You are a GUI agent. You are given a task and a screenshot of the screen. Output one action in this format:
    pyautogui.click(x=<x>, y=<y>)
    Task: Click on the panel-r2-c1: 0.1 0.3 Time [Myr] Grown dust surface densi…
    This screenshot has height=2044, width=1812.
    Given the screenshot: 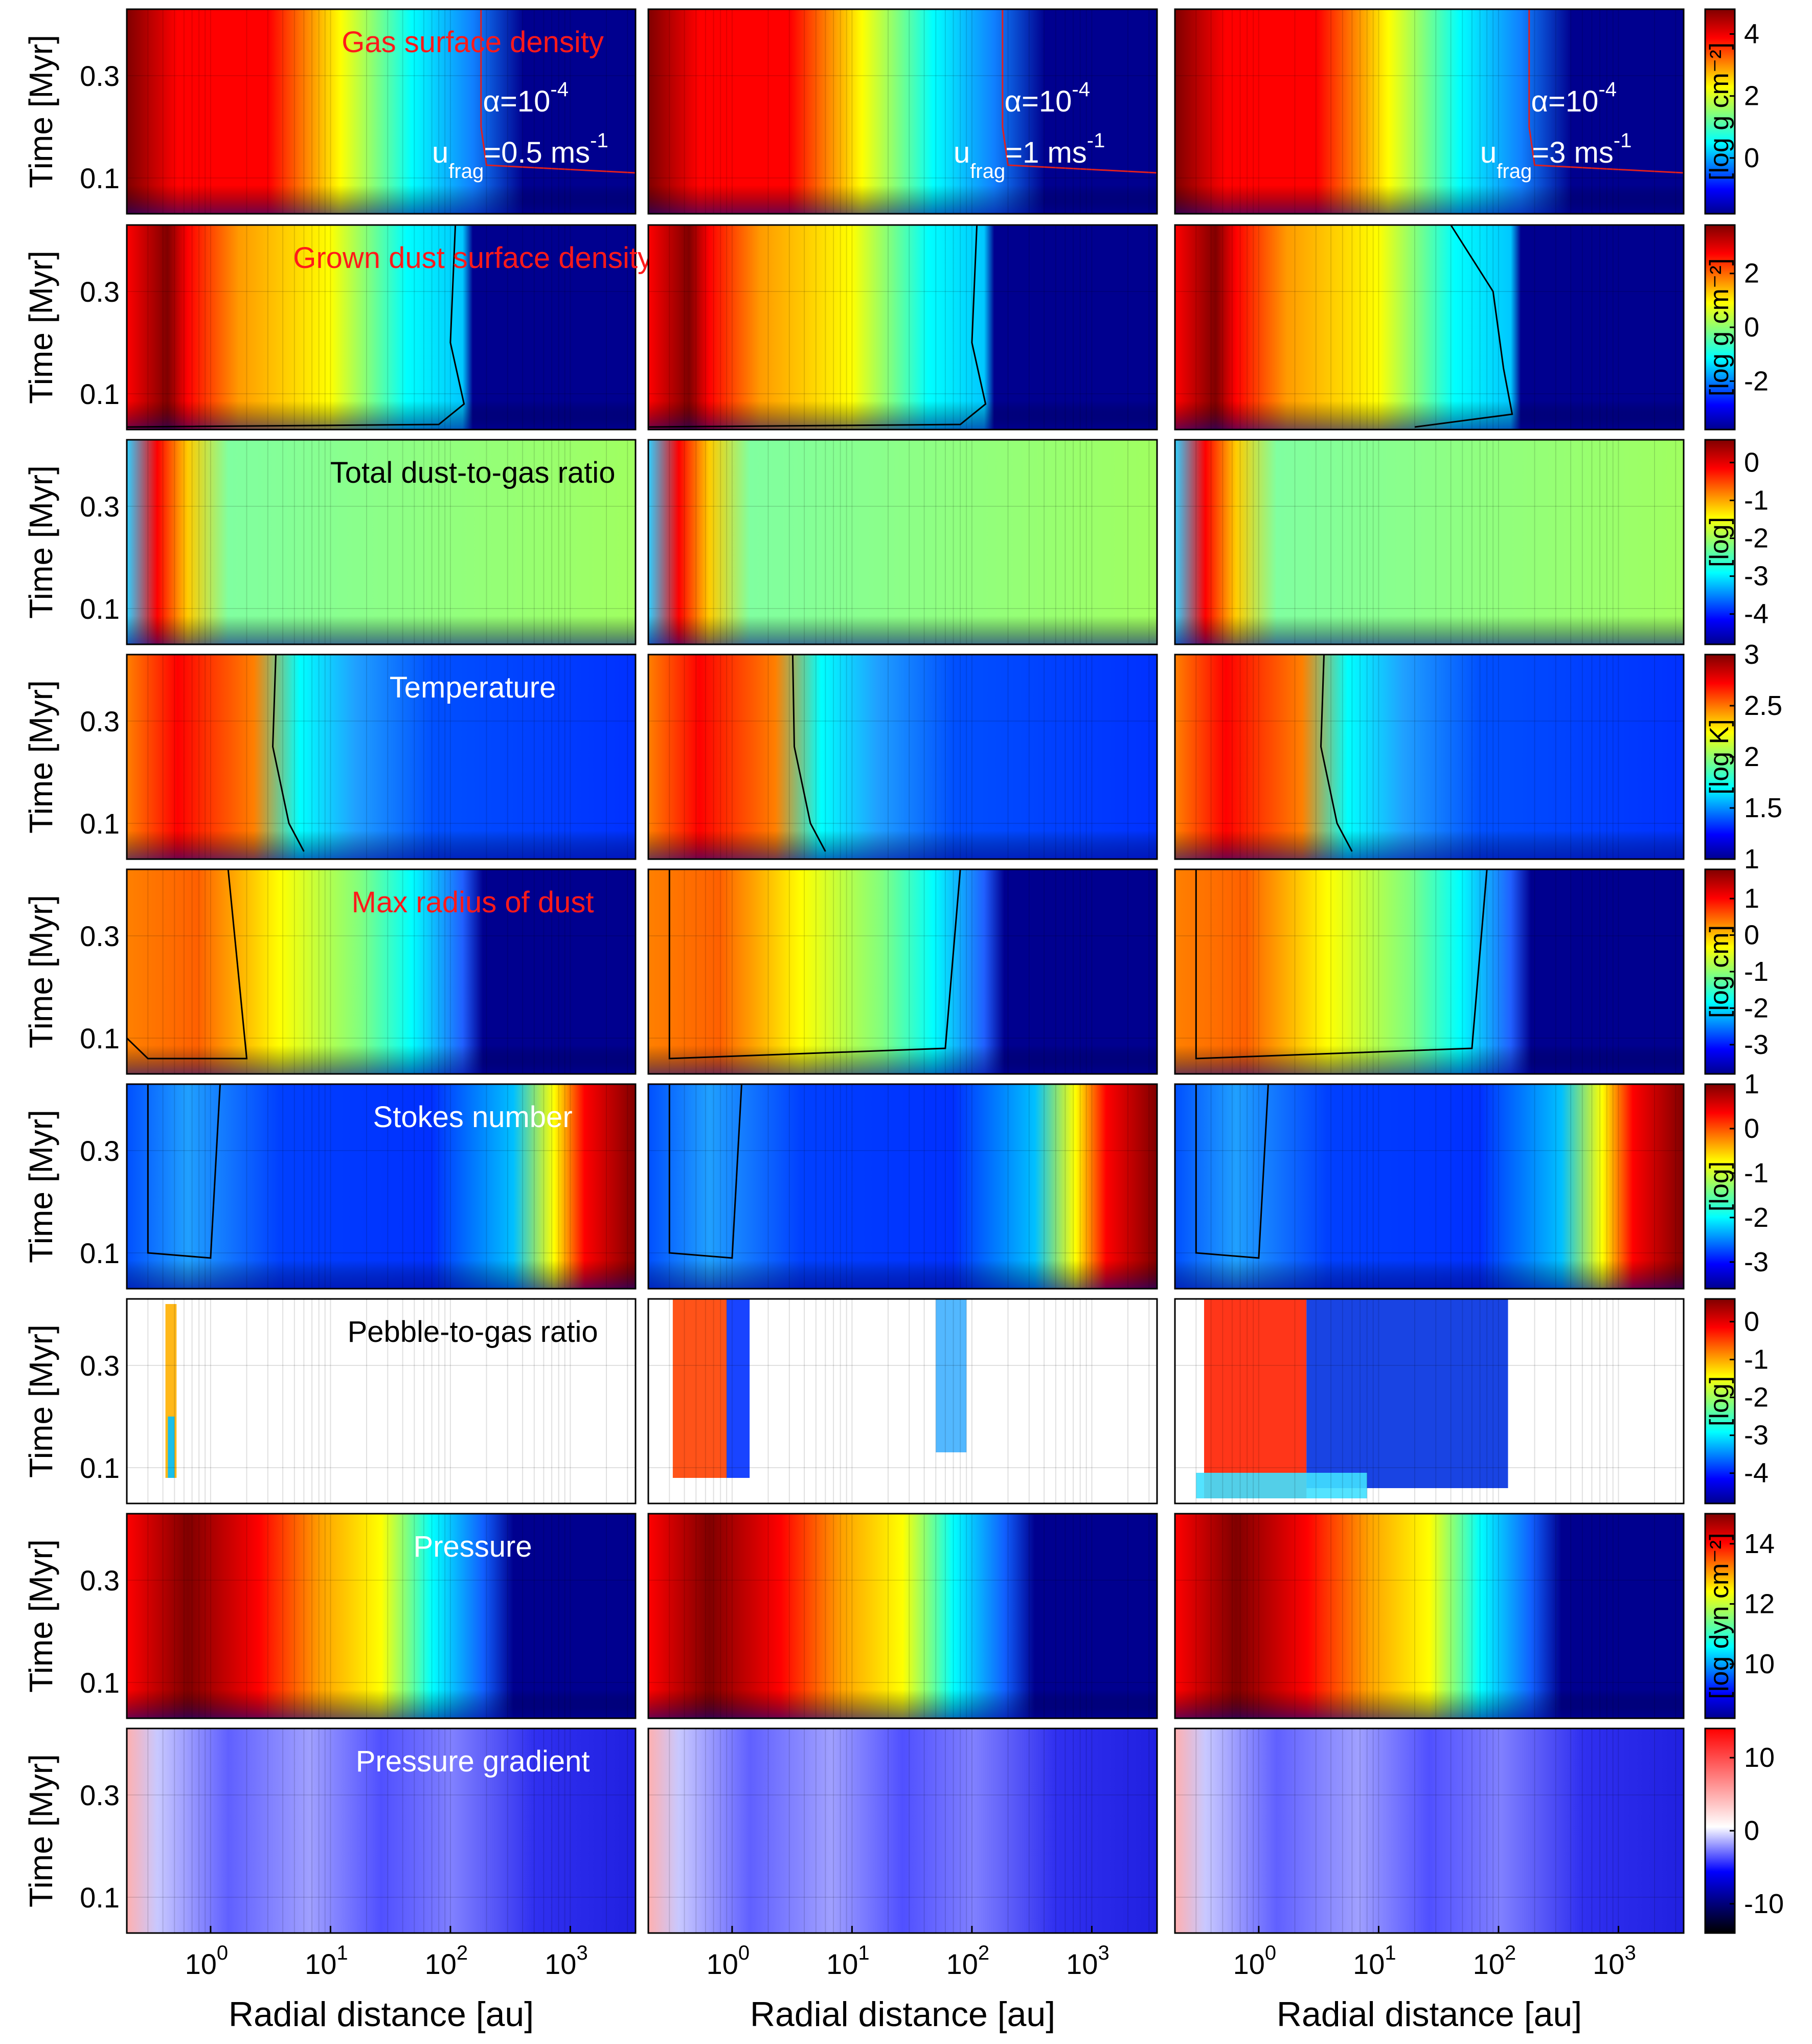 What is the action you would take?
    pyautogui.click(x=337, y=328)
    